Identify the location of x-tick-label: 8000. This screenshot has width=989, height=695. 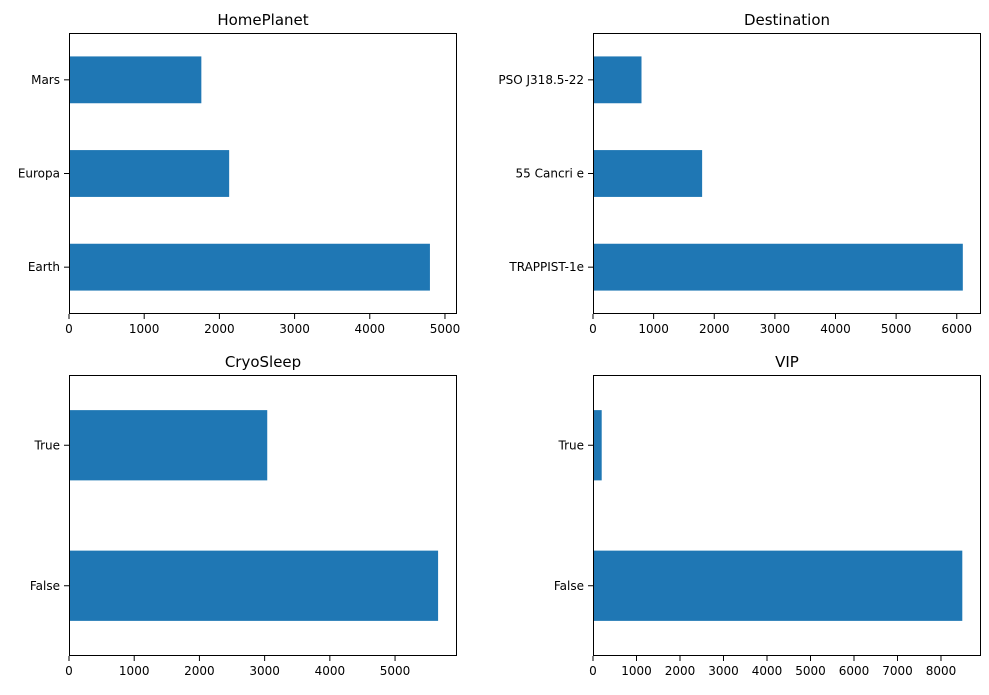
(941, 671).